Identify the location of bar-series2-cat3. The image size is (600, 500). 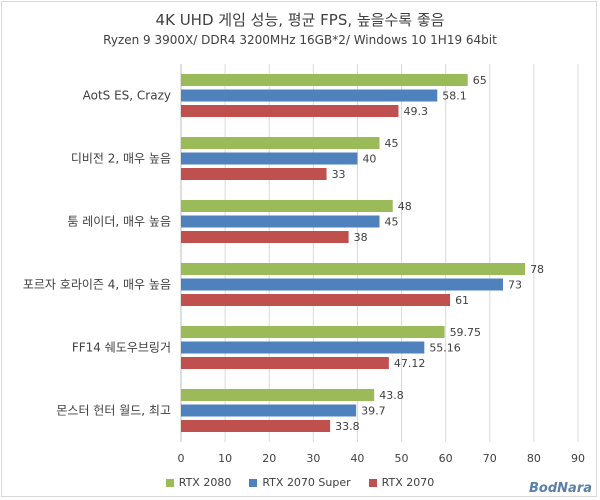
(316, 300).